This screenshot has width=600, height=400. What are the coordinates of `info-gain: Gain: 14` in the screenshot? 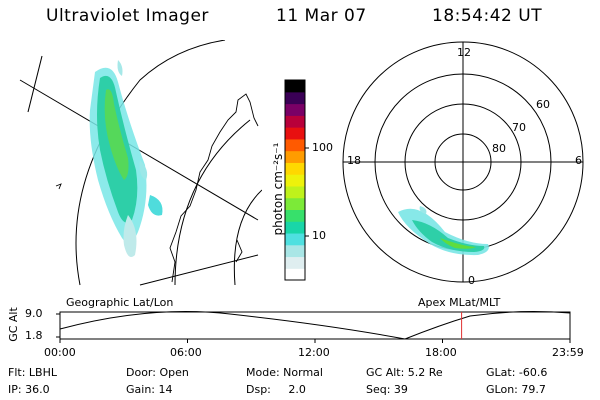 It's located at (149, 389).